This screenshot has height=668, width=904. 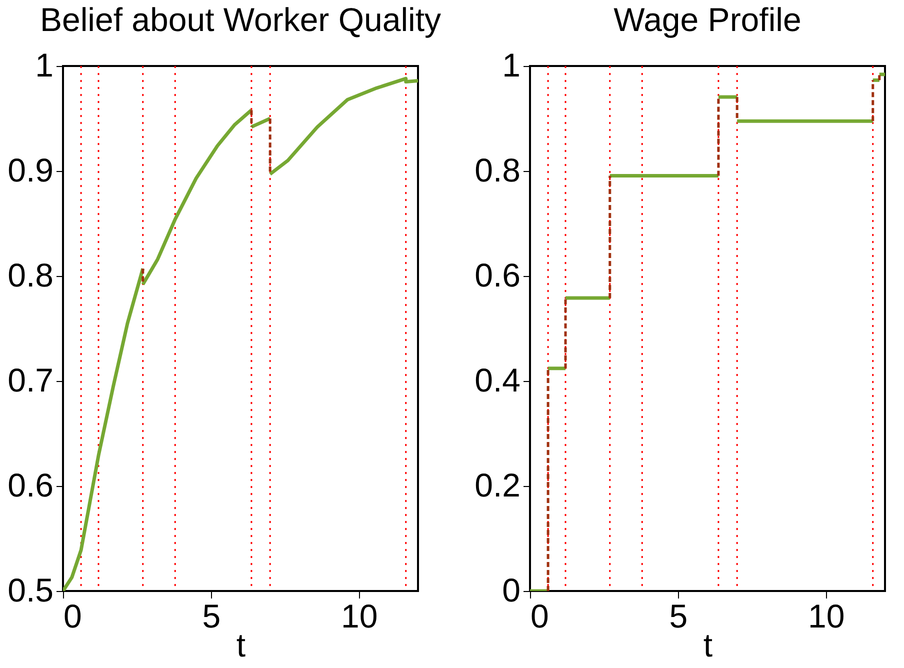 What do you see at coordinates (31, 380) in the screenshot?
I see `y-tick-label: 0.7` at bounding box center [31, 380].